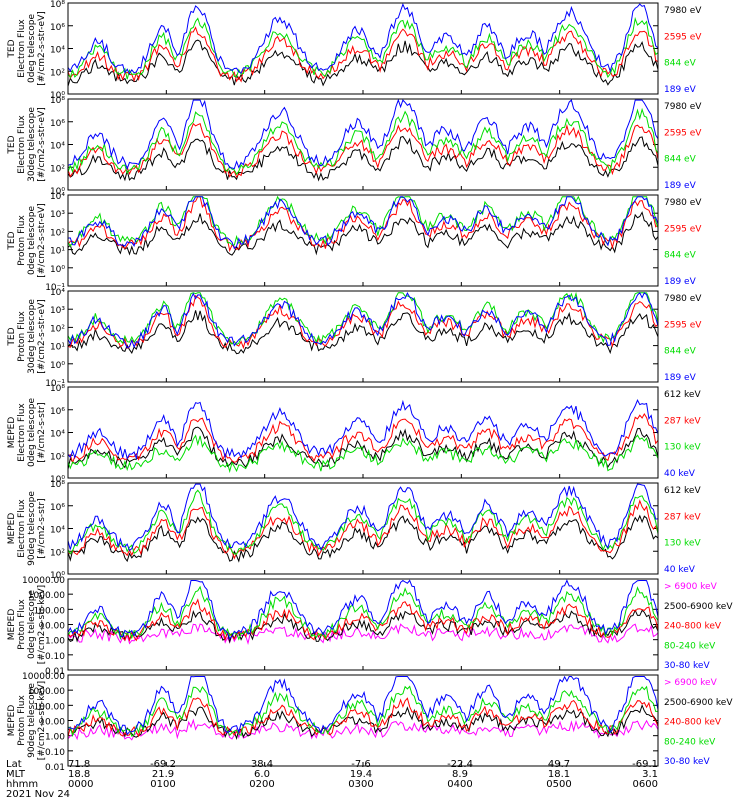  Describe the element at coordinates (262, 774) in the screenshot. I see `mlt-0200: 6.0` at that location.